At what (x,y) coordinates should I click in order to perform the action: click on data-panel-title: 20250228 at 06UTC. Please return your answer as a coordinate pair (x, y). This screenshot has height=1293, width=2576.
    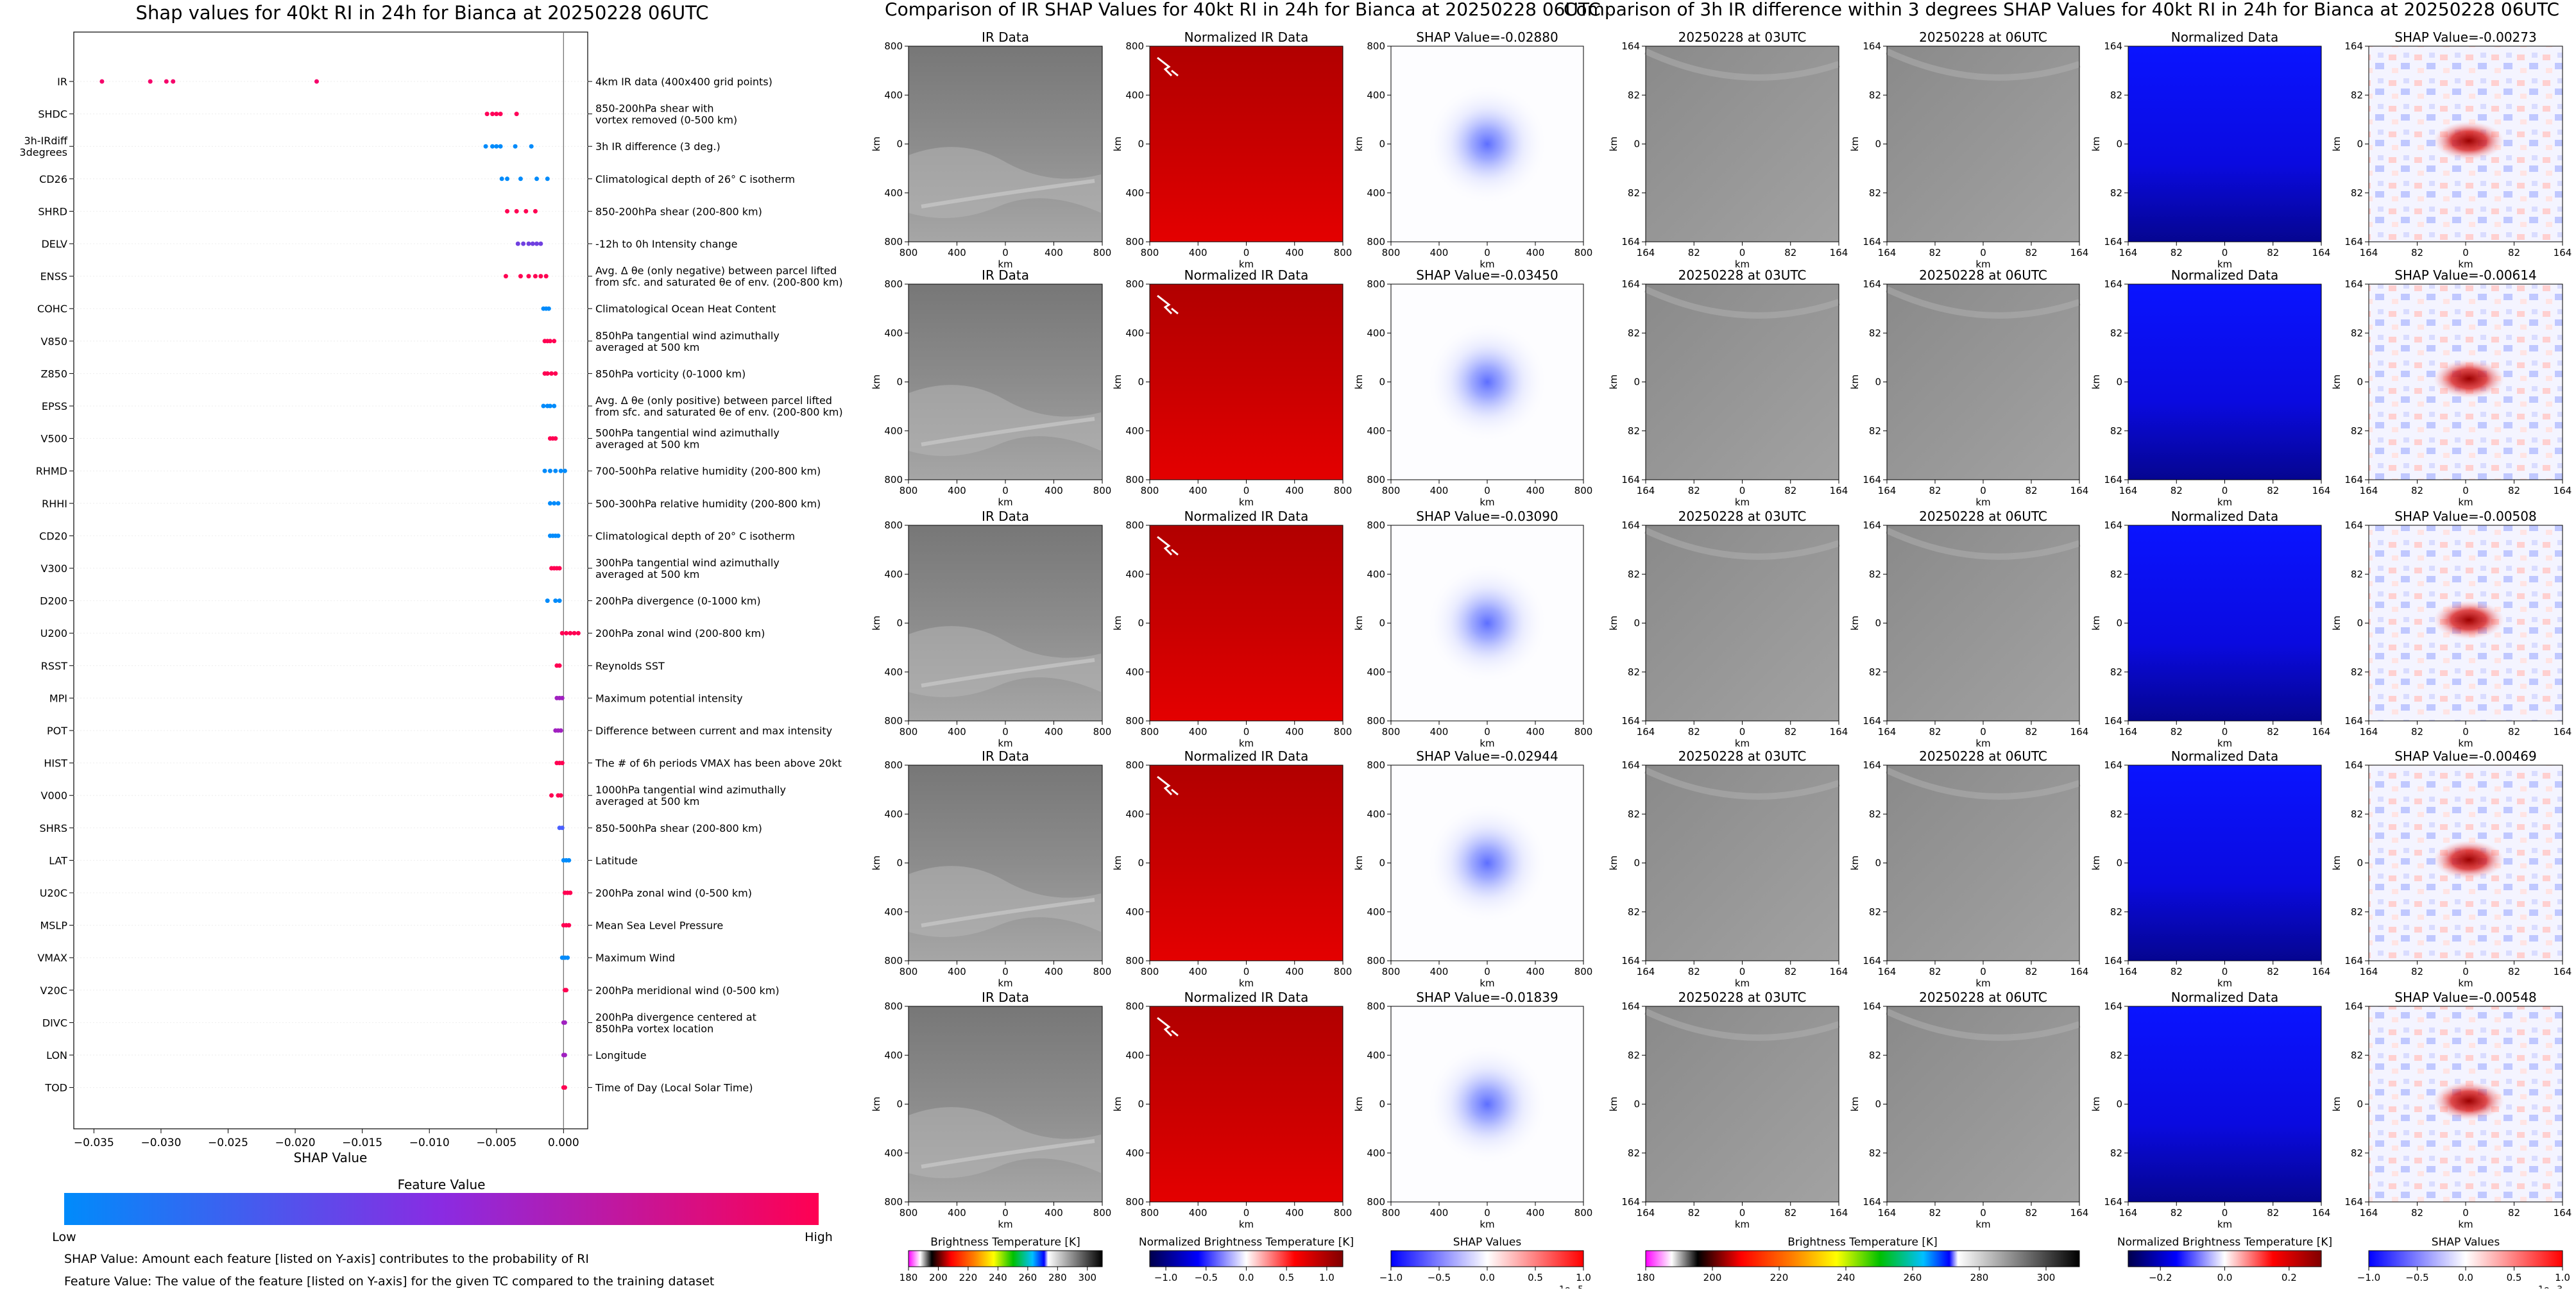
    Looking at the image, I should click on (1983, 756).